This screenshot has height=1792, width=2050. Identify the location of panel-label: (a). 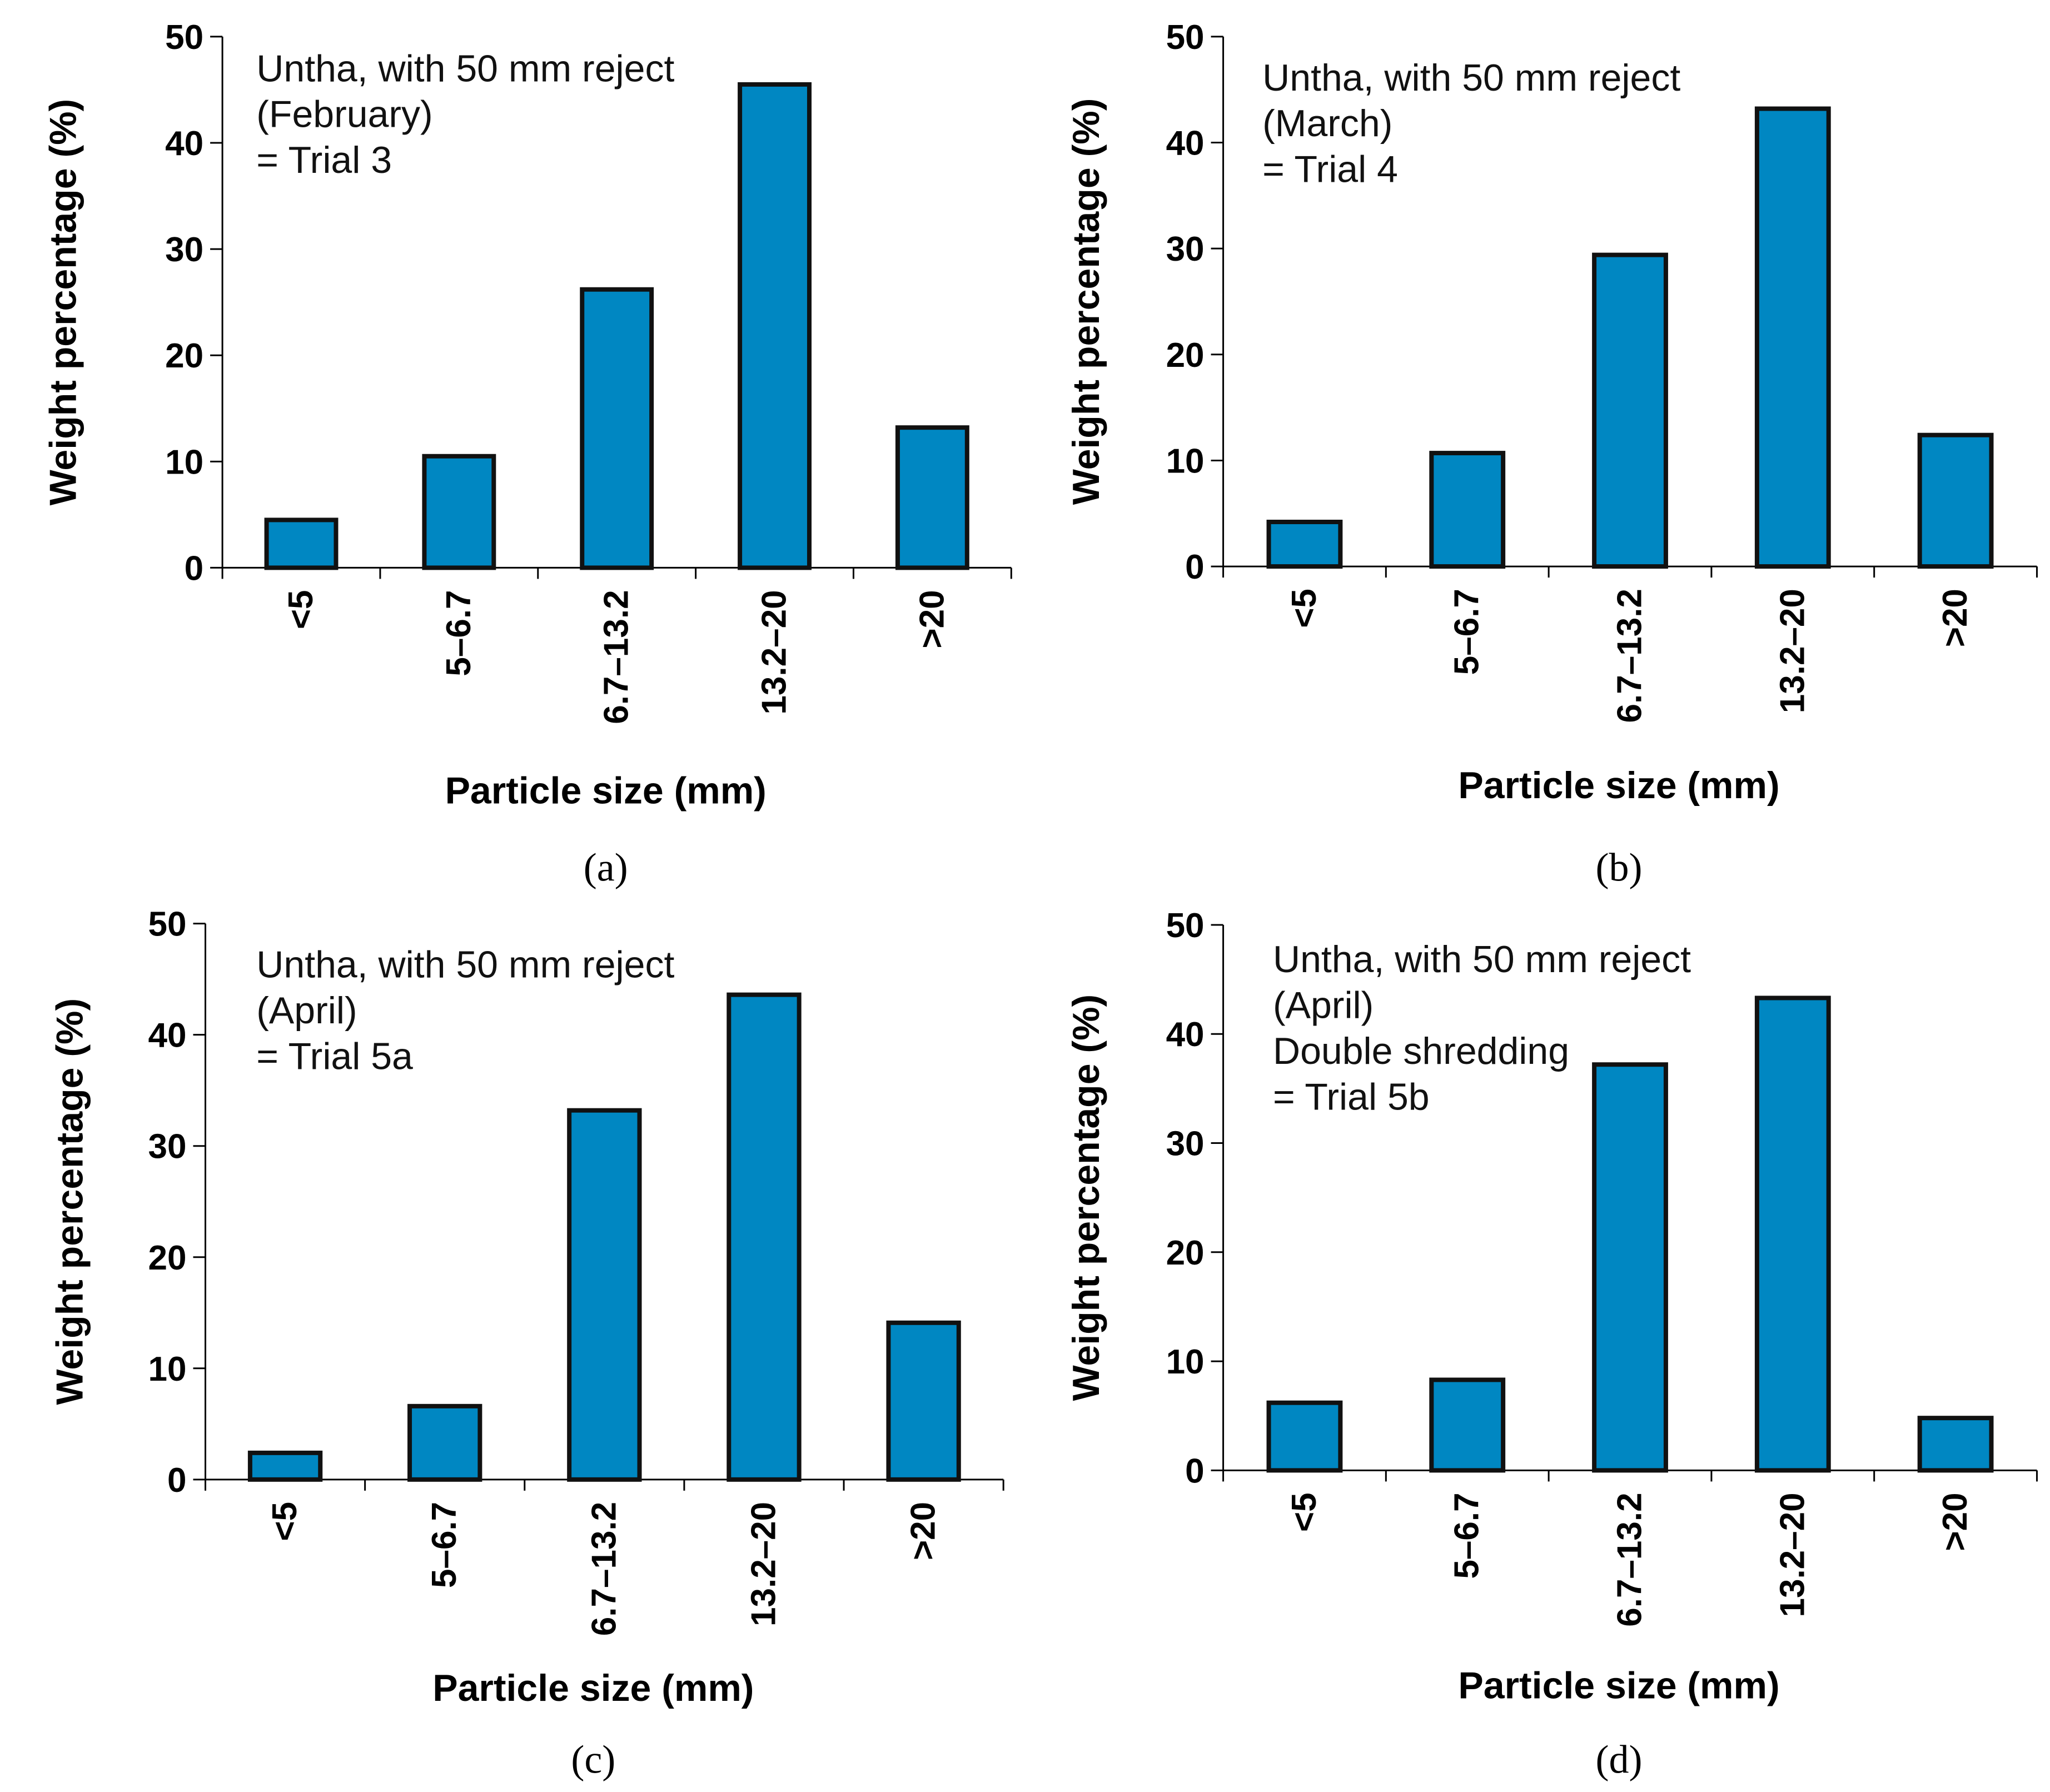
(606, 867).